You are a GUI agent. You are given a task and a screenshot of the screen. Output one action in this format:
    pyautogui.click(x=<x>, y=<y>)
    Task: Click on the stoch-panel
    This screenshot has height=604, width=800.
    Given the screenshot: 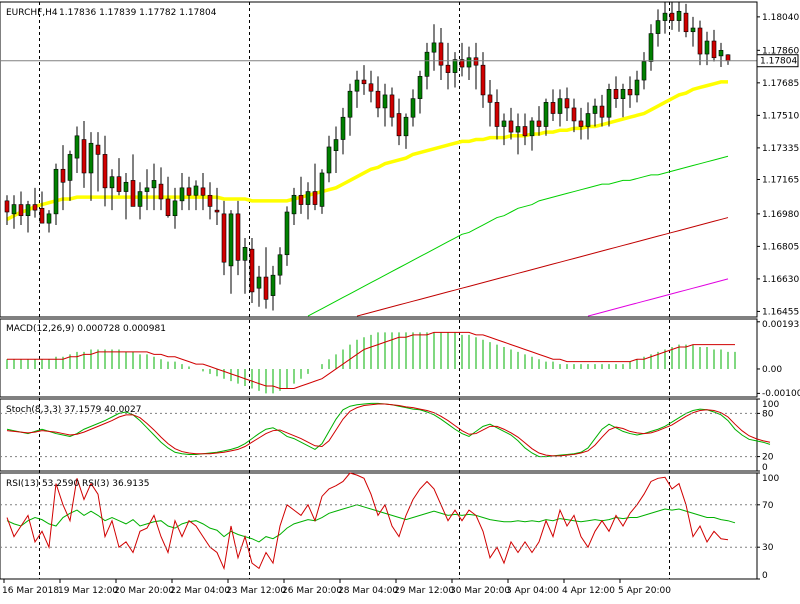 What is the action you would take?
    pyautogui.click(x=388, y=430)
    